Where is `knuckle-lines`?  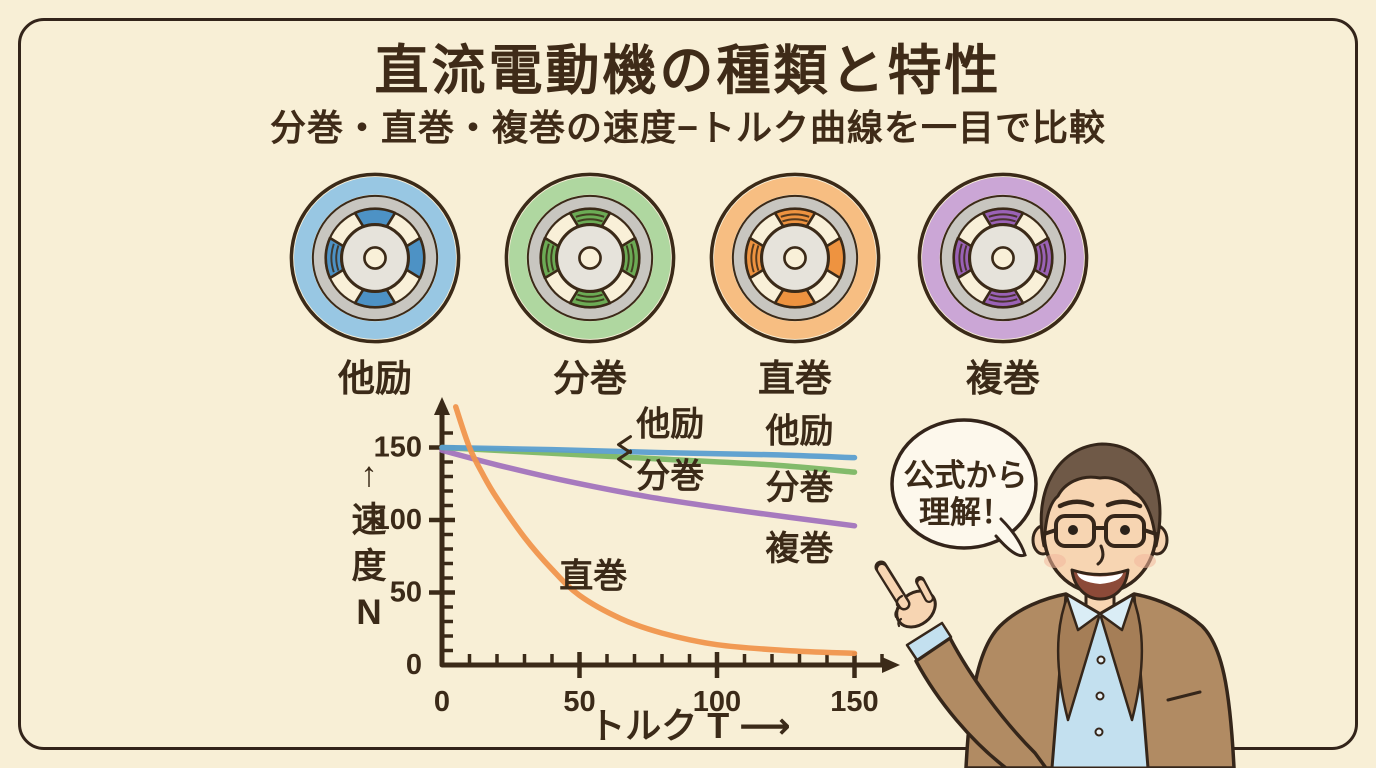 knuckle-lines is located at coordinates (899, 611).